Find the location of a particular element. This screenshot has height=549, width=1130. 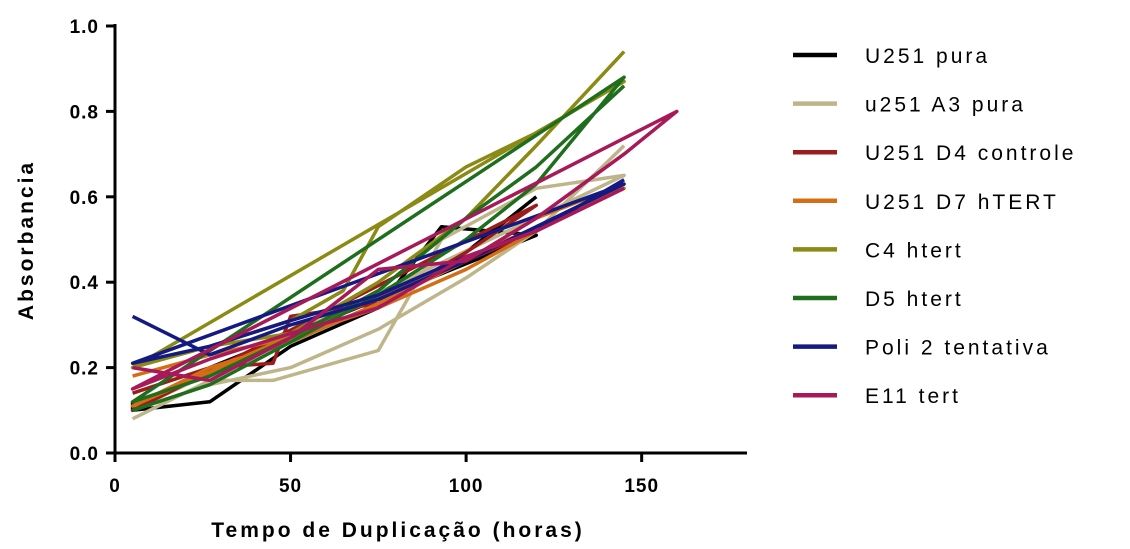

y-tick-label: 0.4 is located at coordinates (84, 283).